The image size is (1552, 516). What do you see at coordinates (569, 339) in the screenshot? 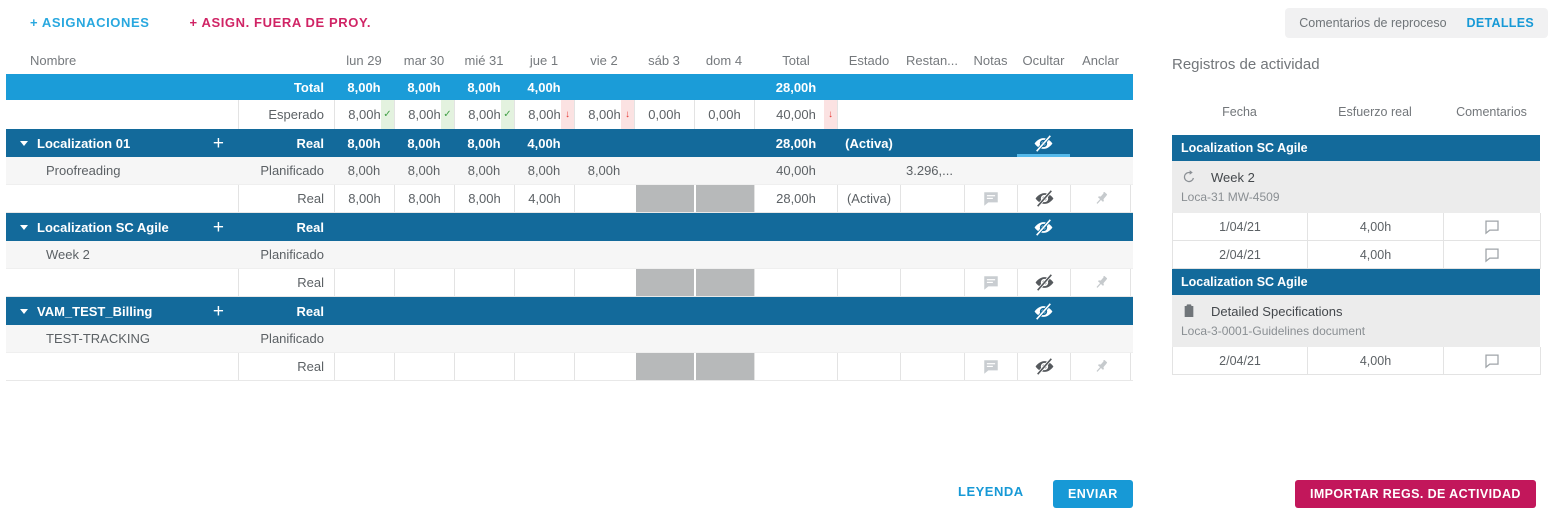
I see `task-planned-row: TEST-TRACKING Planificado` at bounding box center [569, 339].